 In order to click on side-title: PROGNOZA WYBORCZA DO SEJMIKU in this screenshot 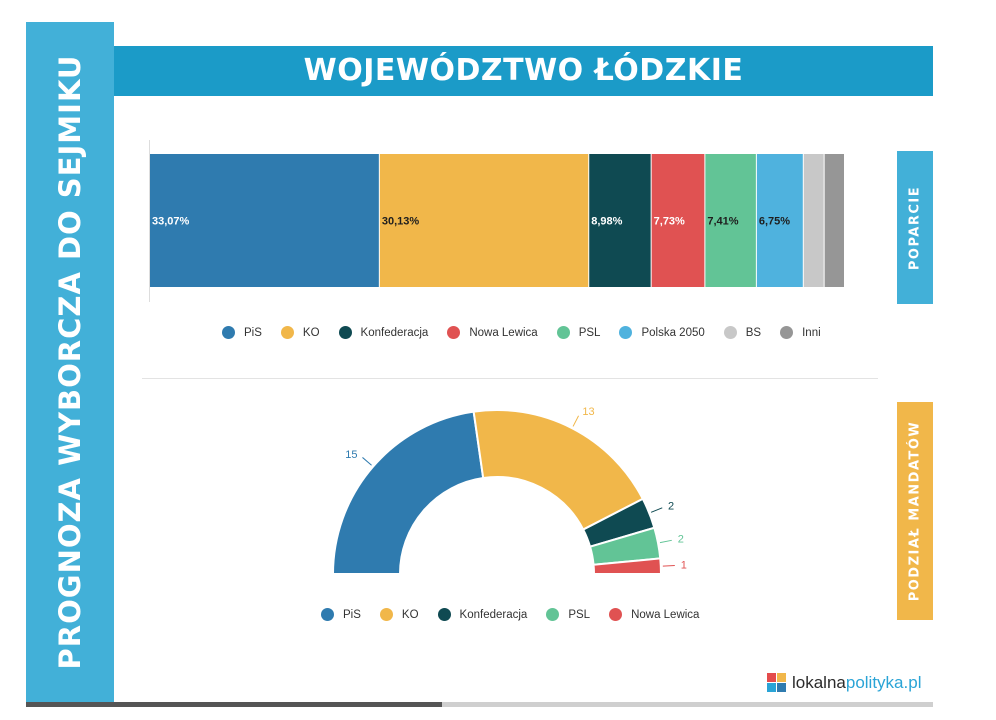, I will do `click(70, 362)`.